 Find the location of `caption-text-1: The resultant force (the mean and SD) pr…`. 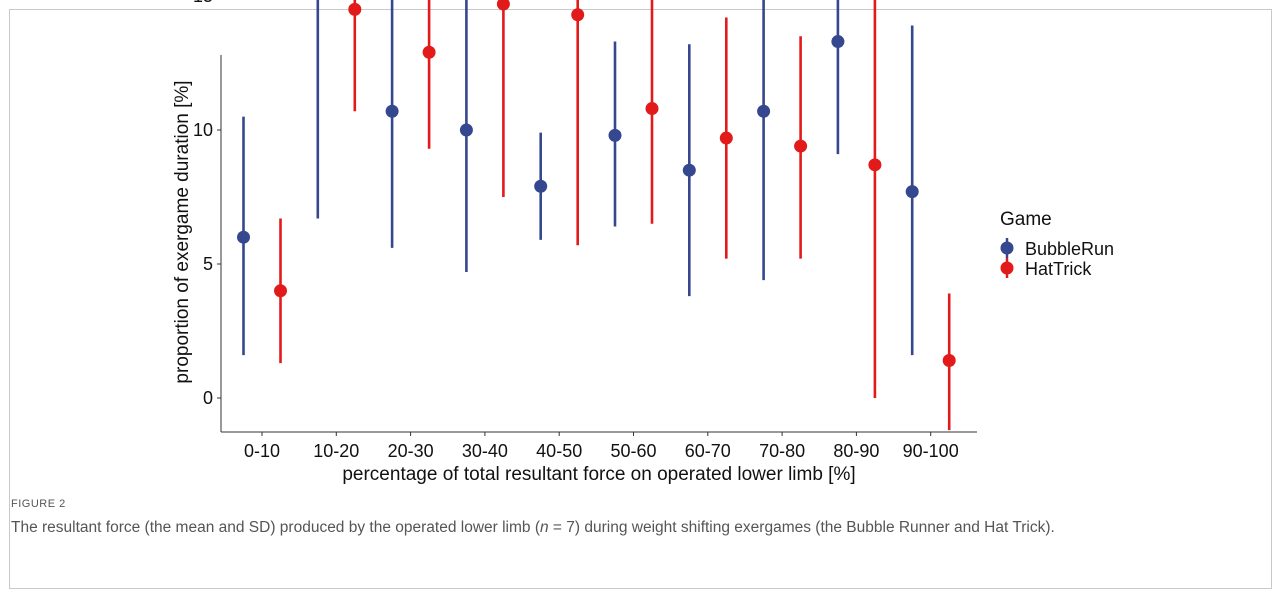

caption-text-1: The resultant force (the mean and SD) pr… is located at coordinates (275, 527).